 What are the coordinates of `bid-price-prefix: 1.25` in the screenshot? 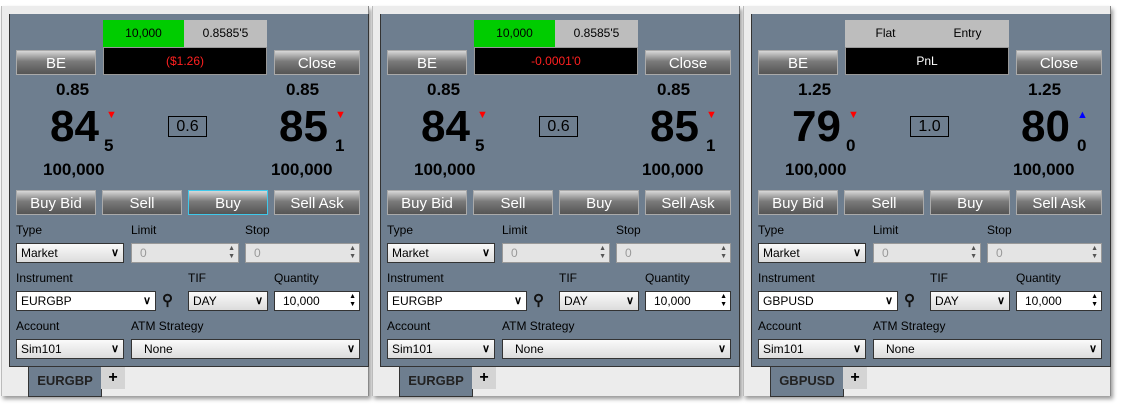 It's located at (815, 89).